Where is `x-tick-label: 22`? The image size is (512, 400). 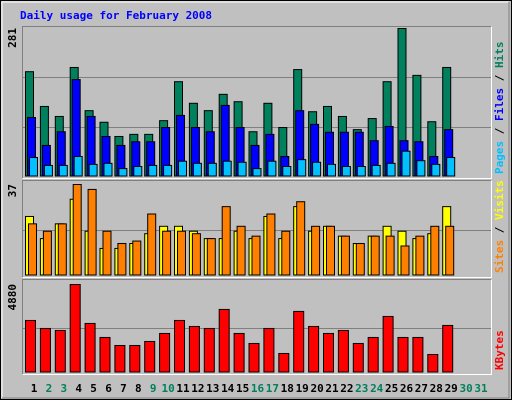 x-tick-label: 22 is located at coordinates (346, 388).